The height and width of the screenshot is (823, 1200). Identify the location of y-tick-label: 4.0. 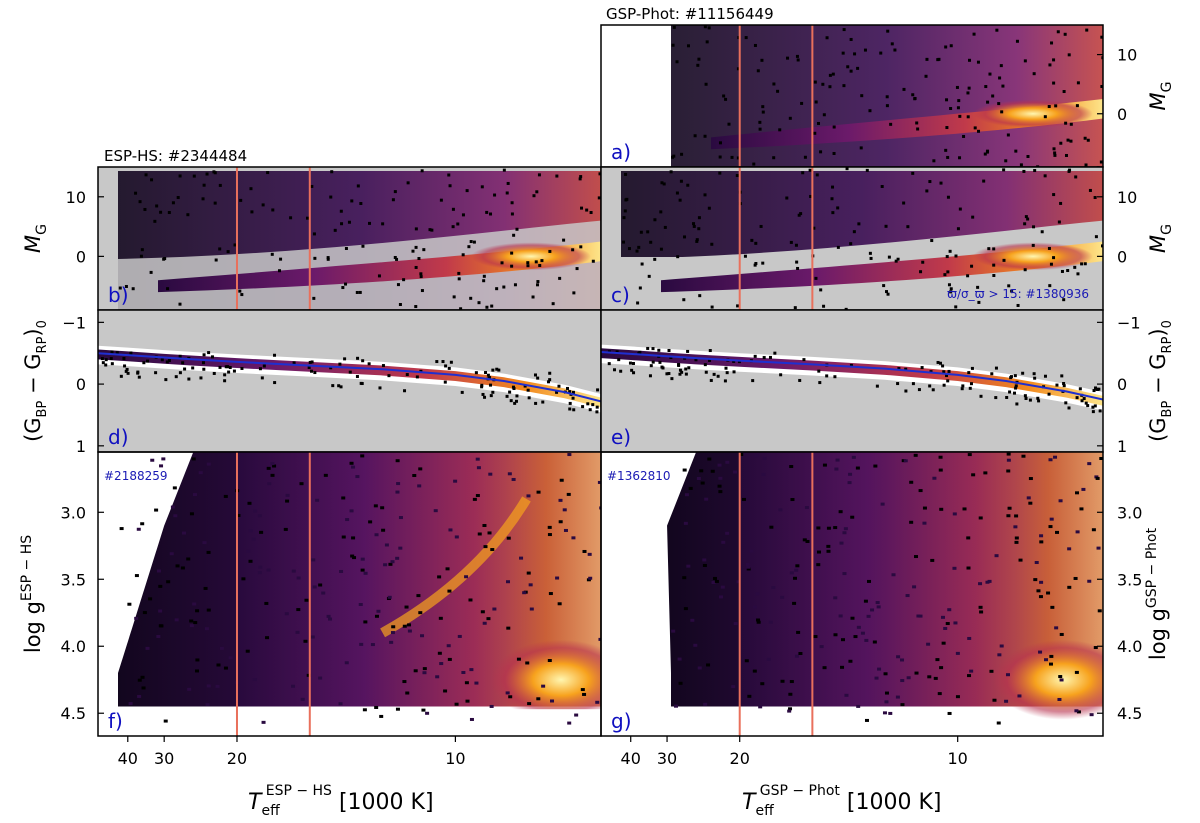
(1129, 646).